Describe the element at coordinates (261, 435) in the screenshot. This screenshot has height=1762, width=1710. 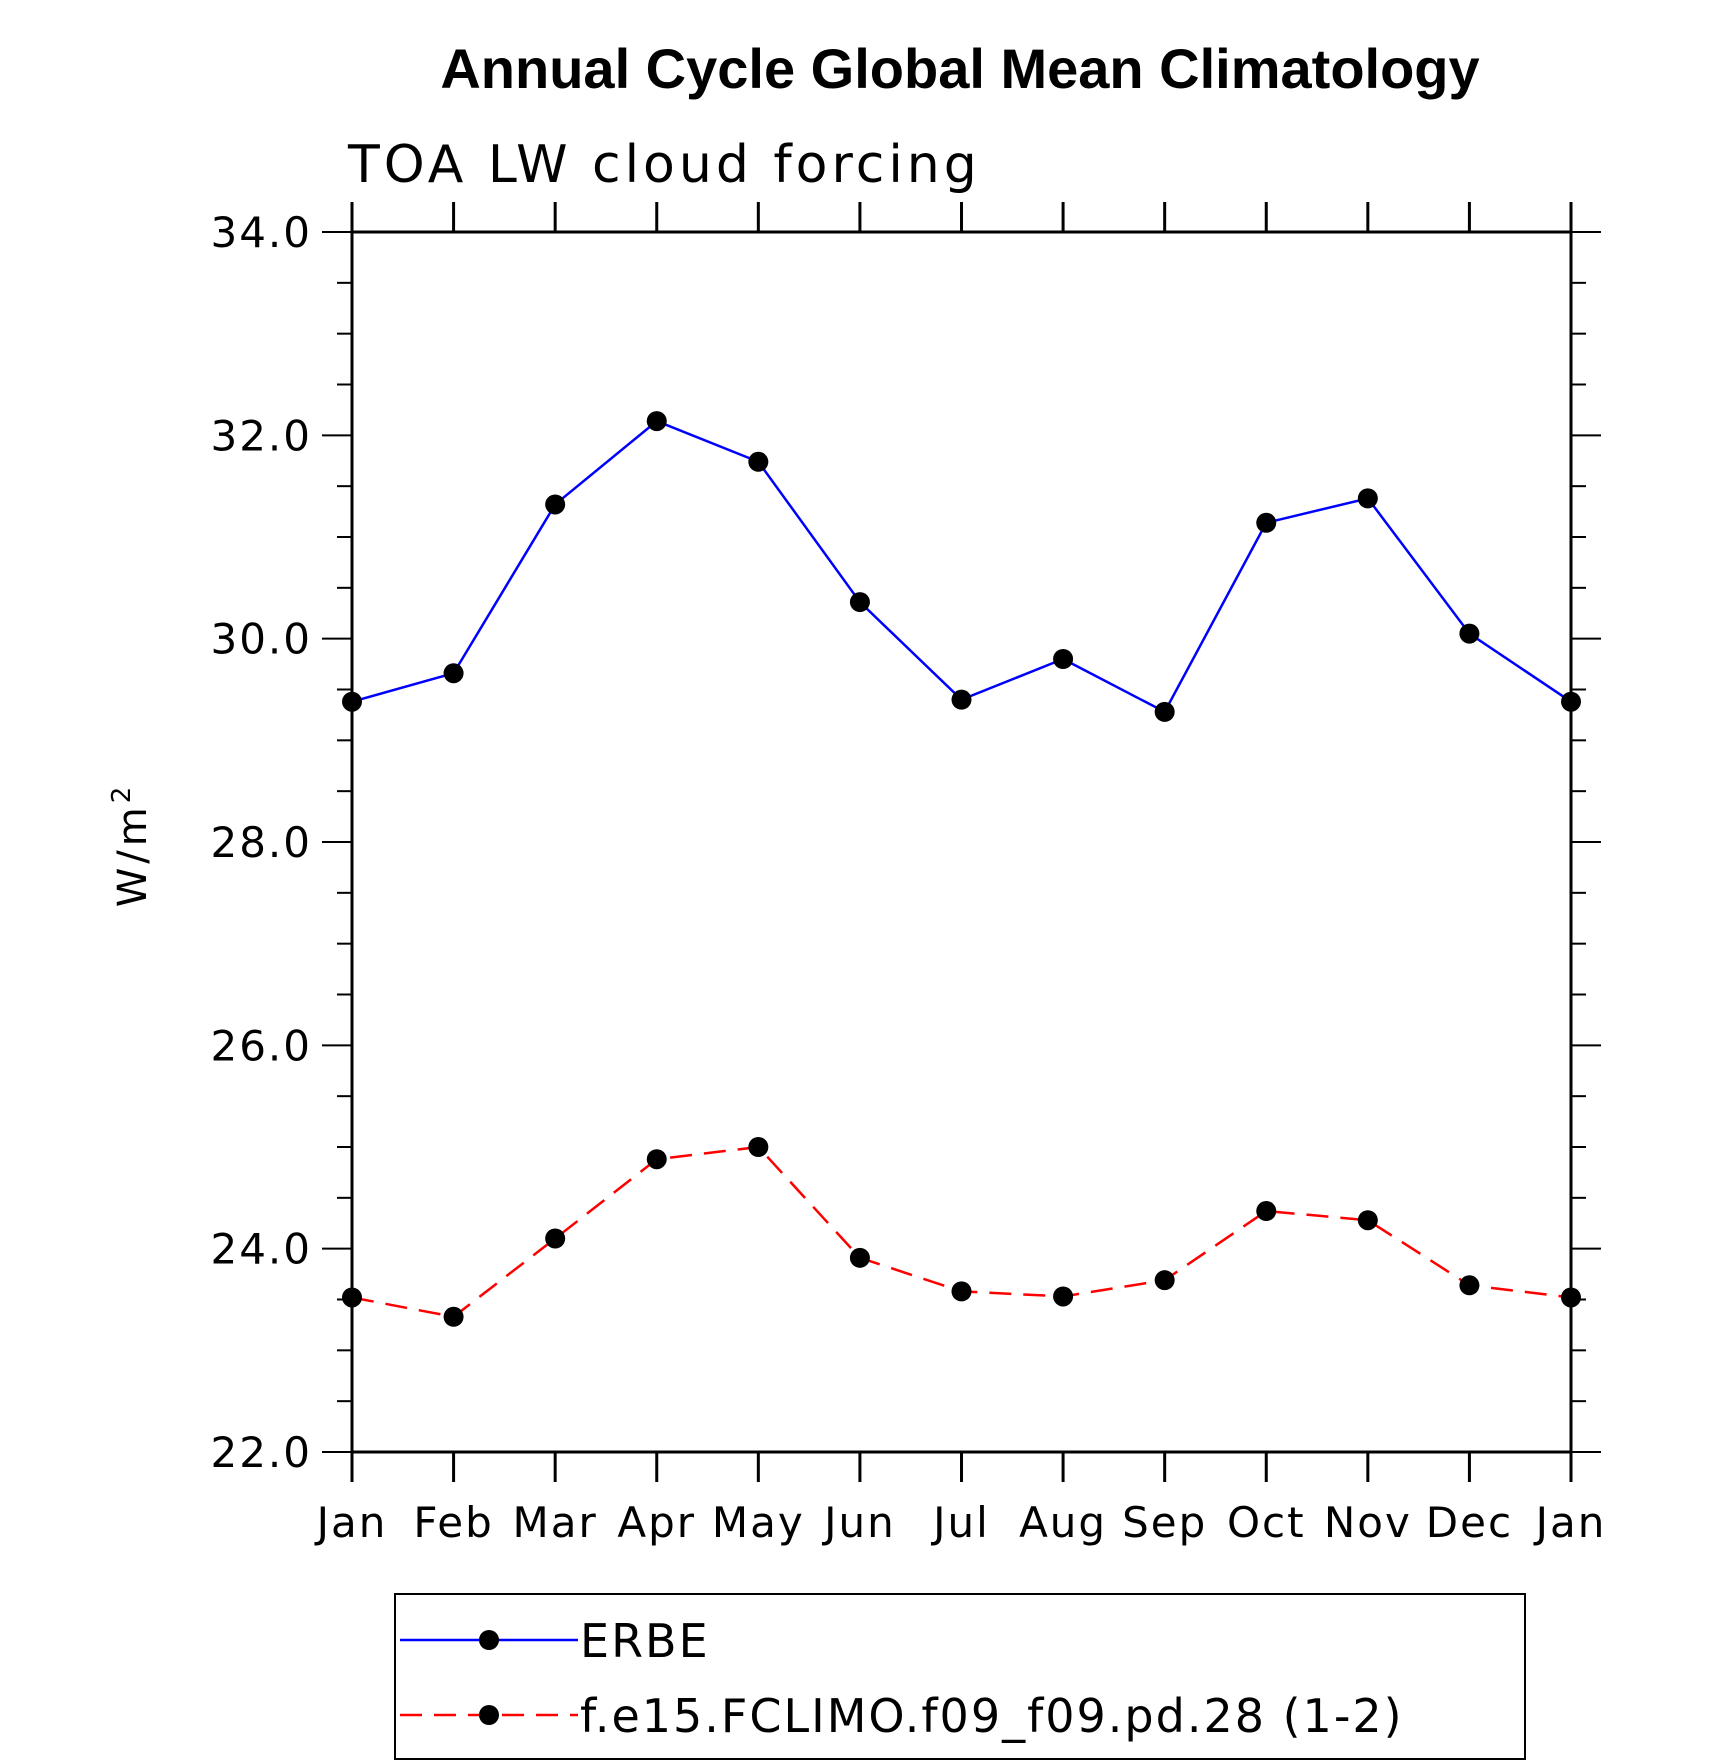
I see `y-tick-label: 32.0` at that location.